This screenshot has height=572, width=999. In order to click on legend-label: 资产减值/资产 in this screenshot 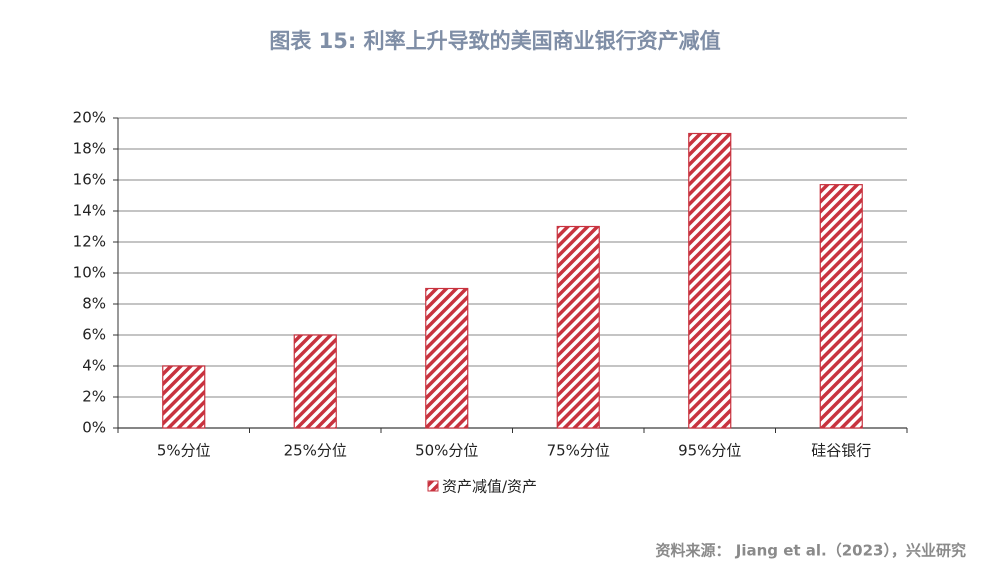, I will do `click(489, 487)`.